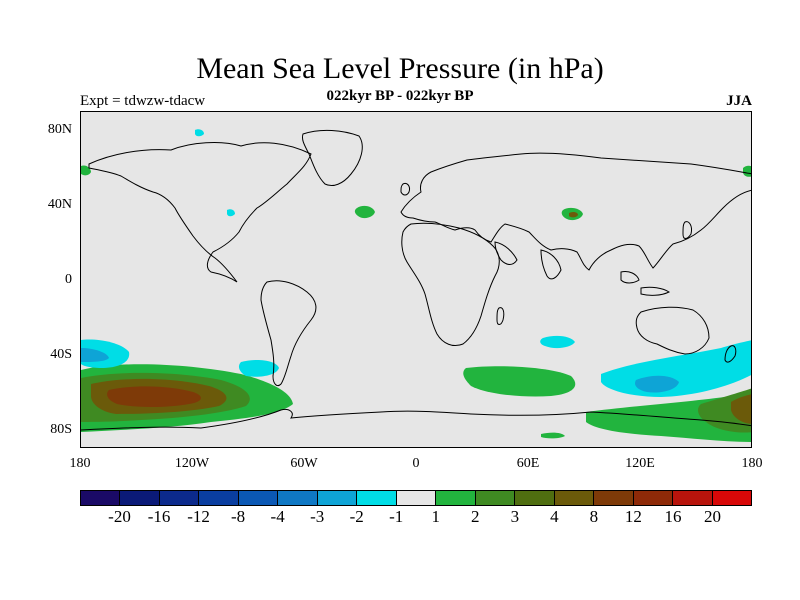 The width and height of the screenshot is (800, 600). Describe the element at coordinates (143, 101) in the screenshot. I see `experiment-label: Expt = tdwzw-tdacw` at that location.